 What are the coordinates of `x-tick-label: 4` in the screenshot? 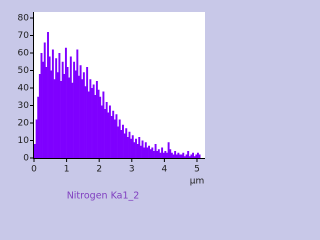 It's located at (165, 170).